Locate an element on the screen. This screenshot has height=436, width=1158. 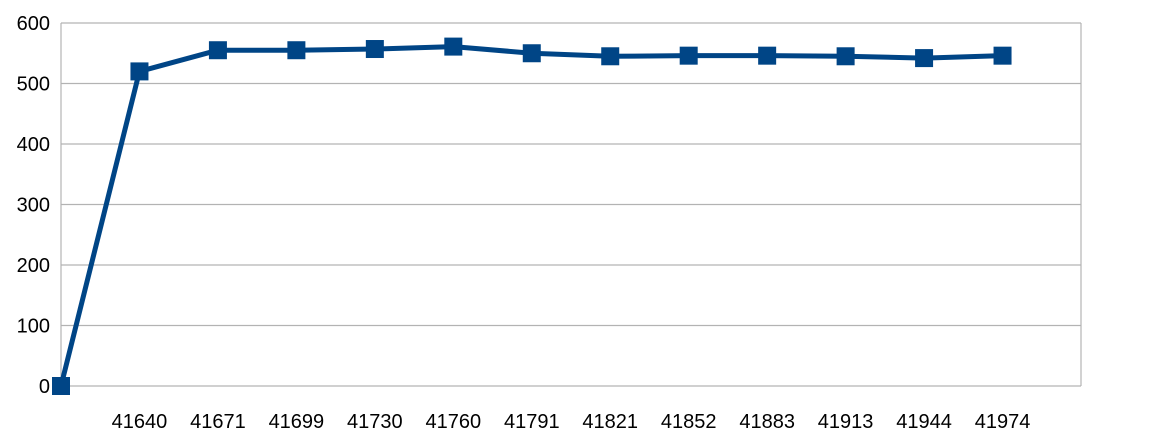
x-tick-label: 41883 is located at coordinates (767, 422).